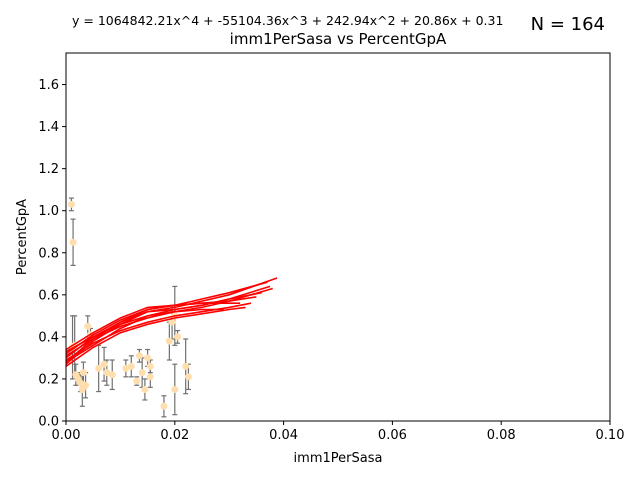 The height and width of the screenshot is (480, 640). I want to click on y-tick-label: 0.6, so click(48, 295).